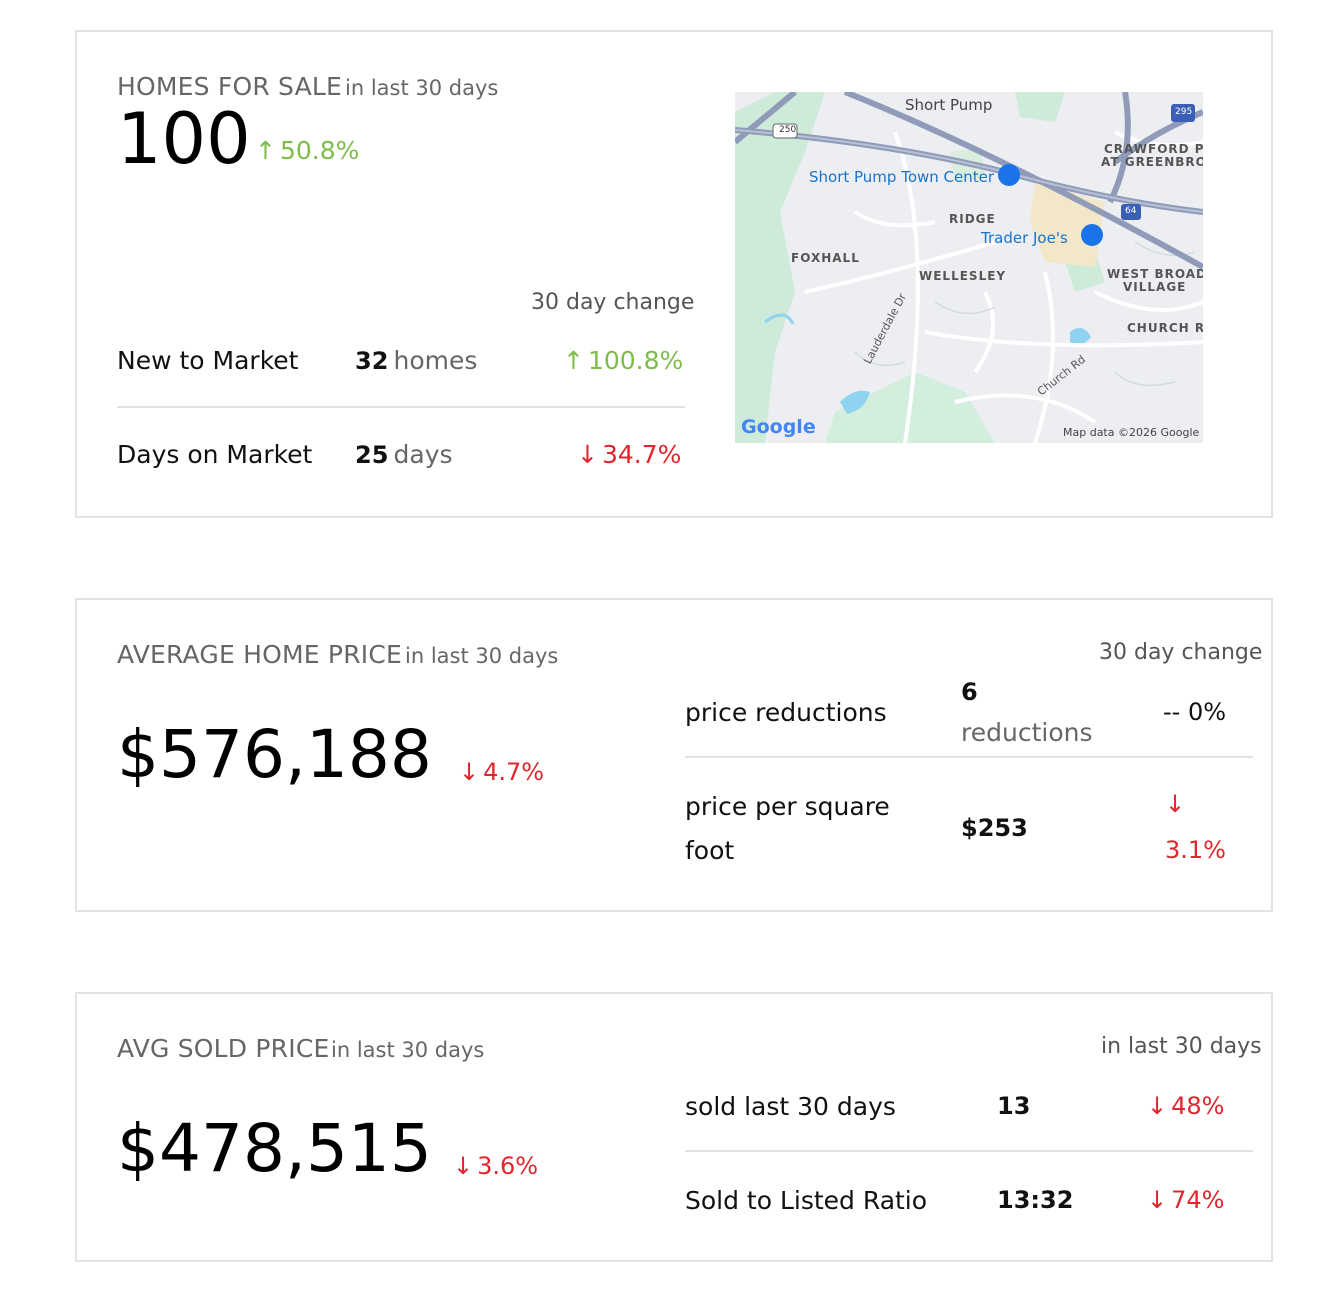  I want to click on homes-count-change: ↑ 50.8%, so click(307, 150).